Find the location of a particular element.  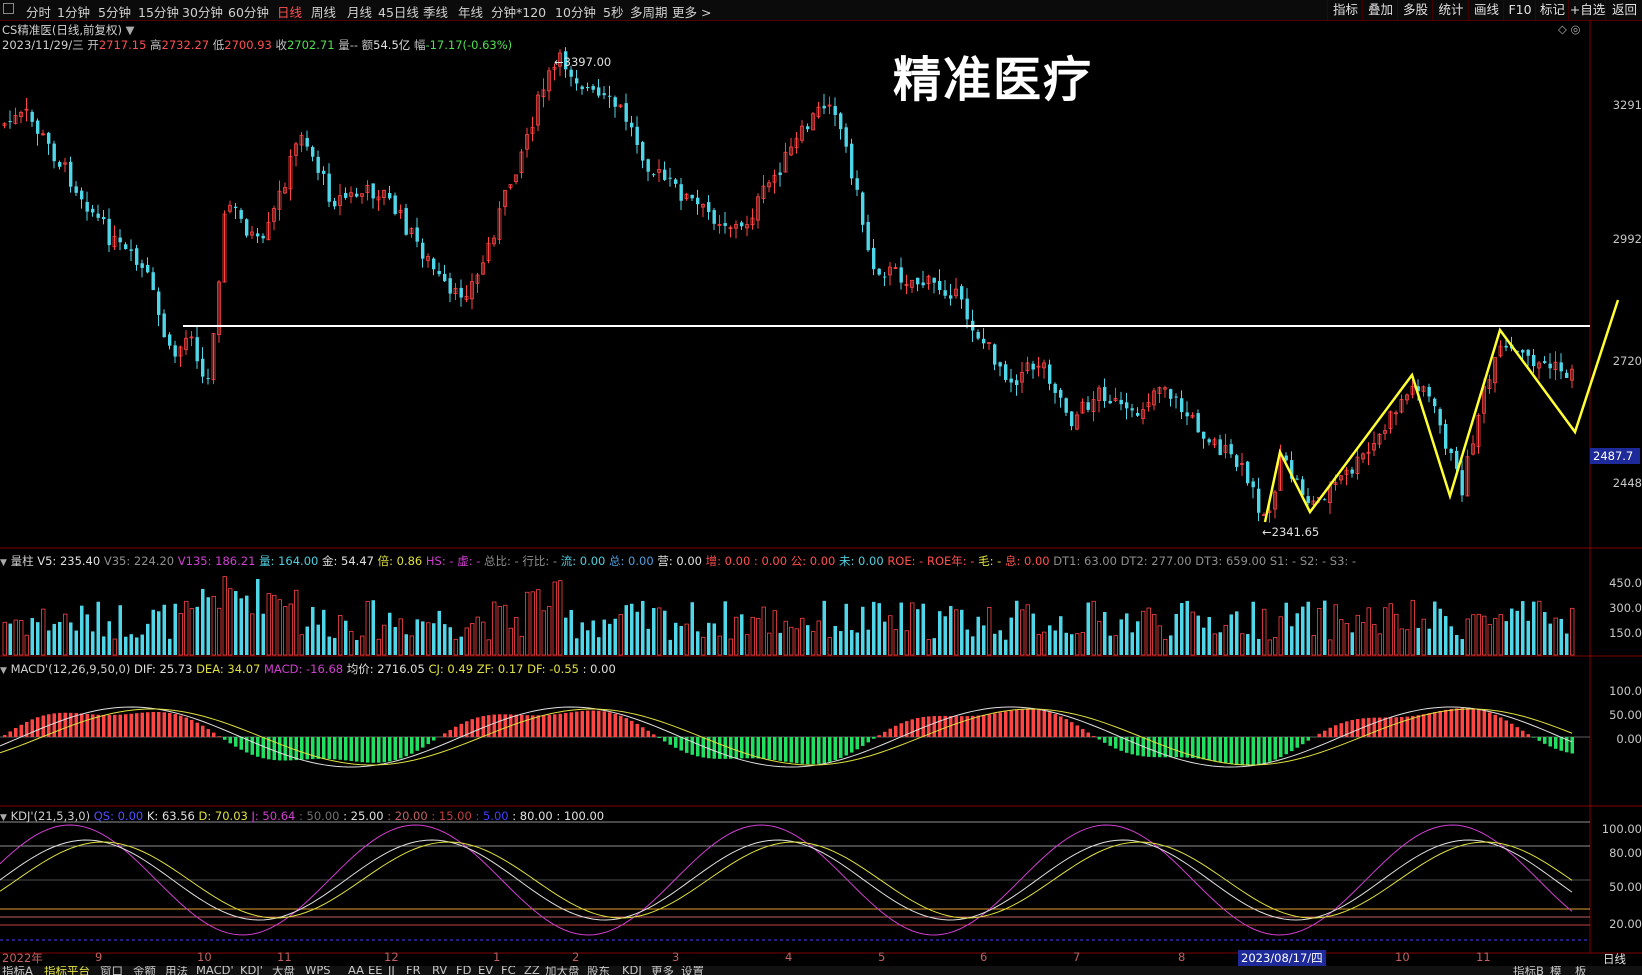

kdj-panel-name: KDJ'(21,5,3,0) is located at coordinates (50, 816).